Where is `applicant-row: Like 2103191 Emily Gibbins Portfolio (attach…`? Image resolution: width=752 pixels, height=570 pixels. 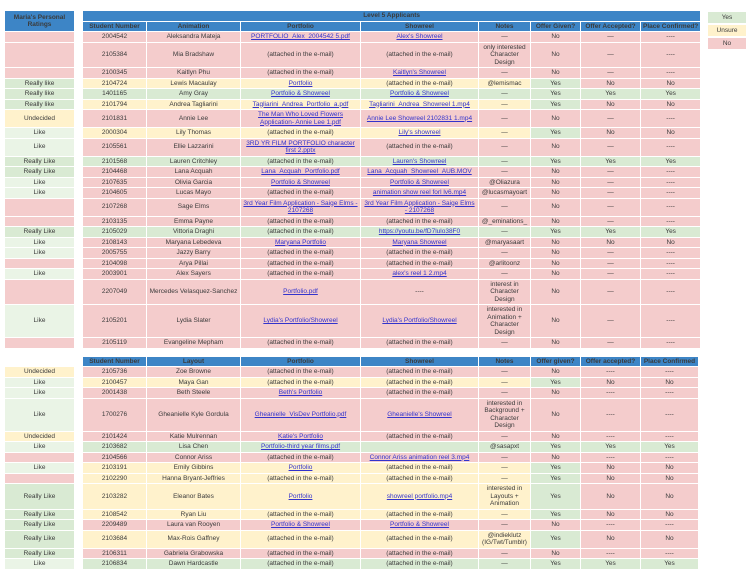
applicant-row: Like 2103191 Emily Gibbins Portfolio (attach… is located at coordinates (351, 468).